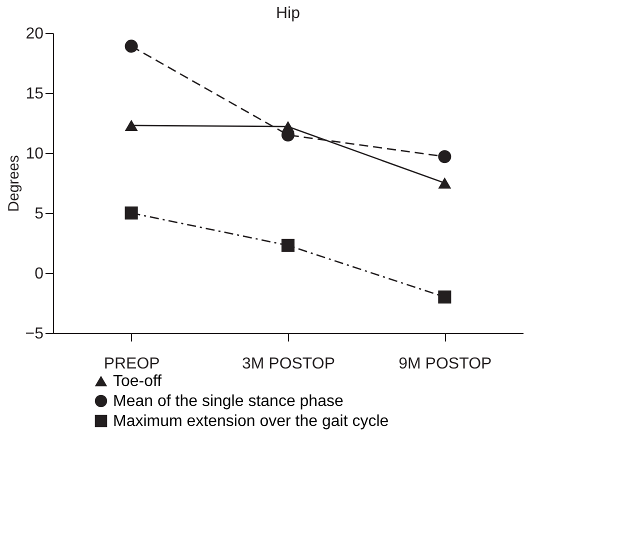 The height and width of the screenshot is (544, 626). I want to click on y-tick-label: 10, so click(35, 154).